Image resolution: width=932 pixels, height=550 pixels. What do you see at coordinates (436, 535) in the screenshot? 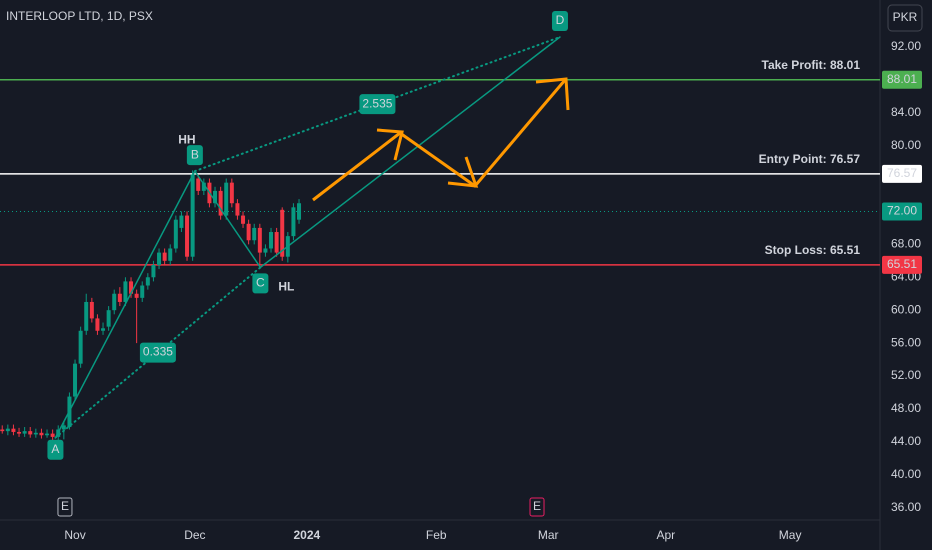
I see `x-tick-label: Feb` at bounding box center [436, 535].